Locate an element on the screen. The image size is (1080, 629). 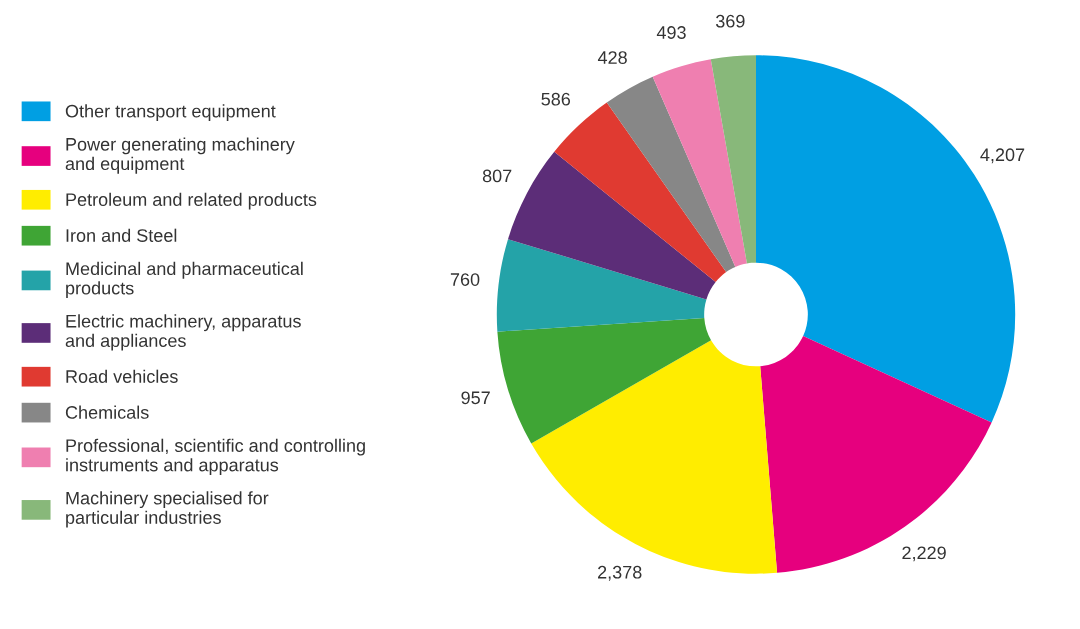
legend-label: Machinery specialised for particular industries is located at coordinates (167, 509).